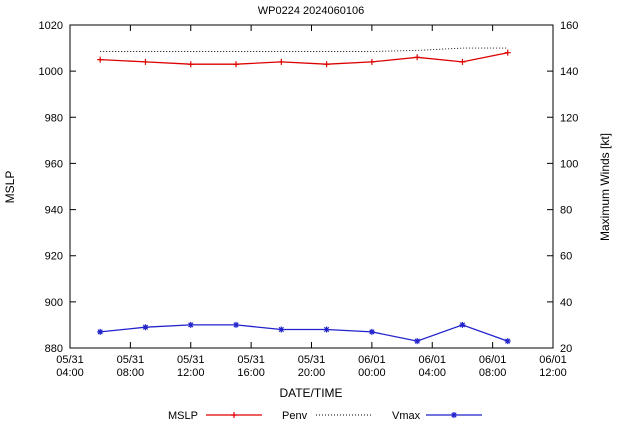 This screenshot has height=432, width=619. Describe the element at coordinates (304, 49) in the screenshot. I see `series-line-penv` at that location.